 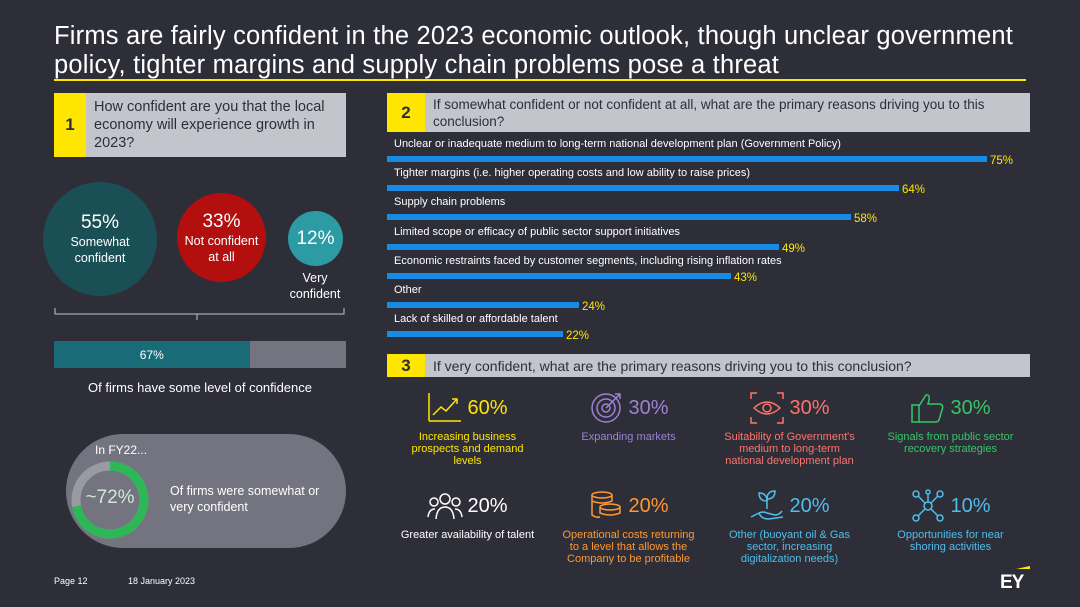 What do you see at coordinates (467, 535) in the screenshot?
I see `tile-description: Greater availability of talent` at bounding box center [467, 535].